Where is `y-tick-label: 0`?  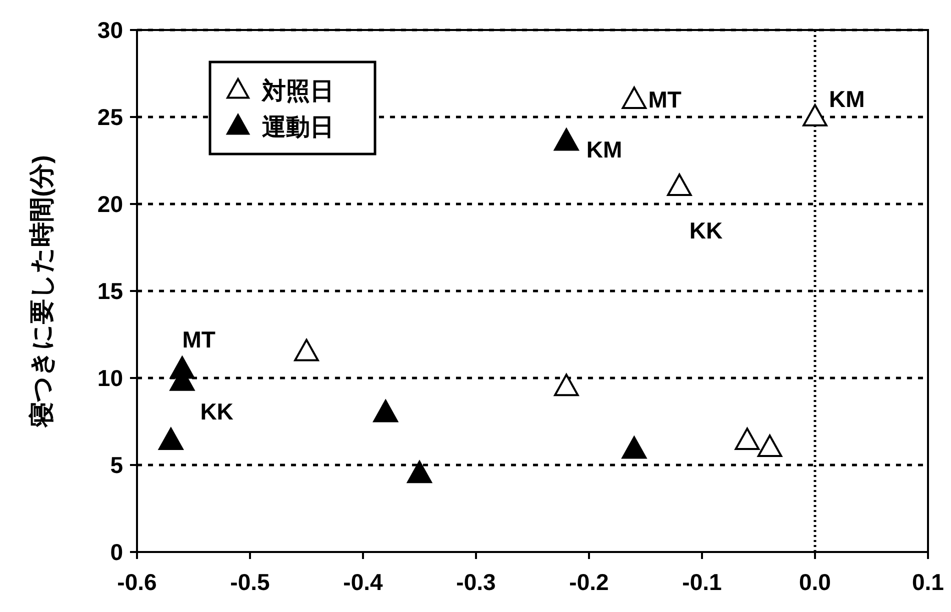
y-tick-label: 0 is located at coordinates (116, 552).